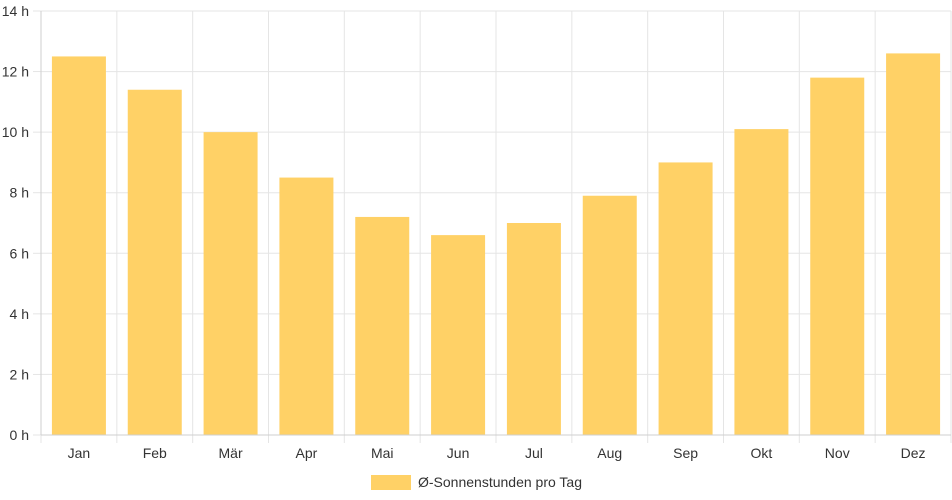  What do you see at coordinates (382, 325) in the screenshot?
I see `bar-mai` at bounding box center [382, 325].